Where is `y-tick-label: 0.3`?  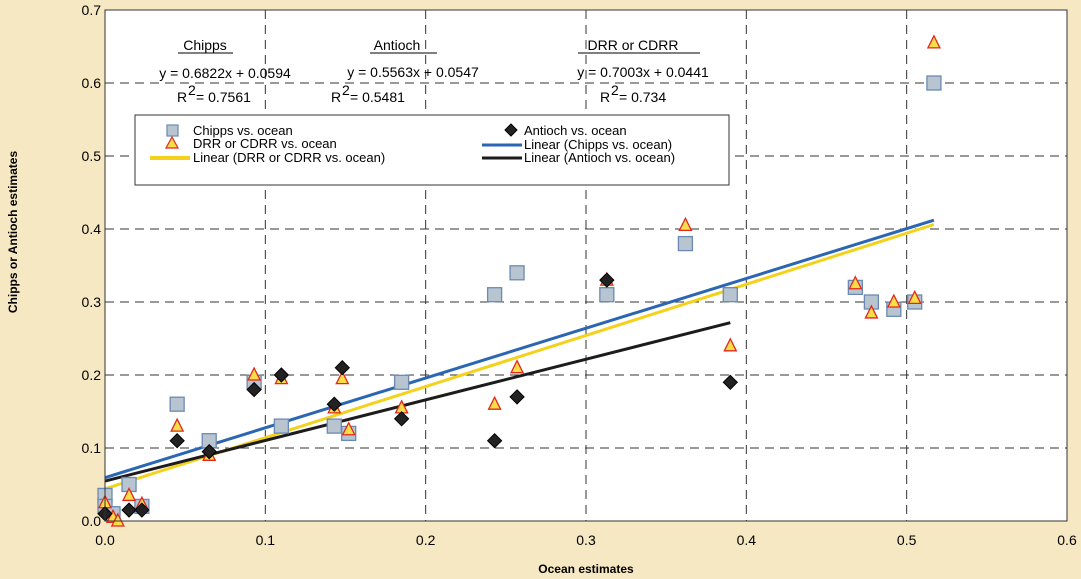
y-tick-label: 0.3 is located at coordinates (92, 302).